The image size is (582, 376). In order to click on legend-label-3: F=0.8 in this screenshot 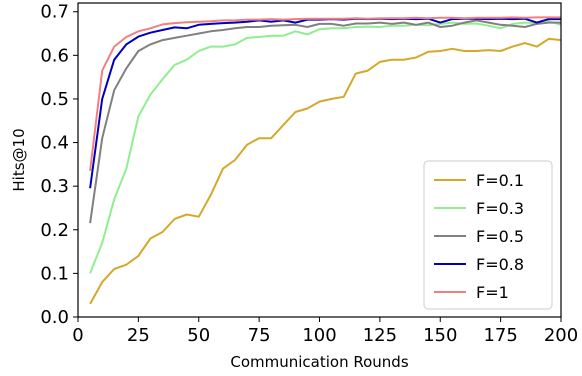, I will do `click(500, 264)`.